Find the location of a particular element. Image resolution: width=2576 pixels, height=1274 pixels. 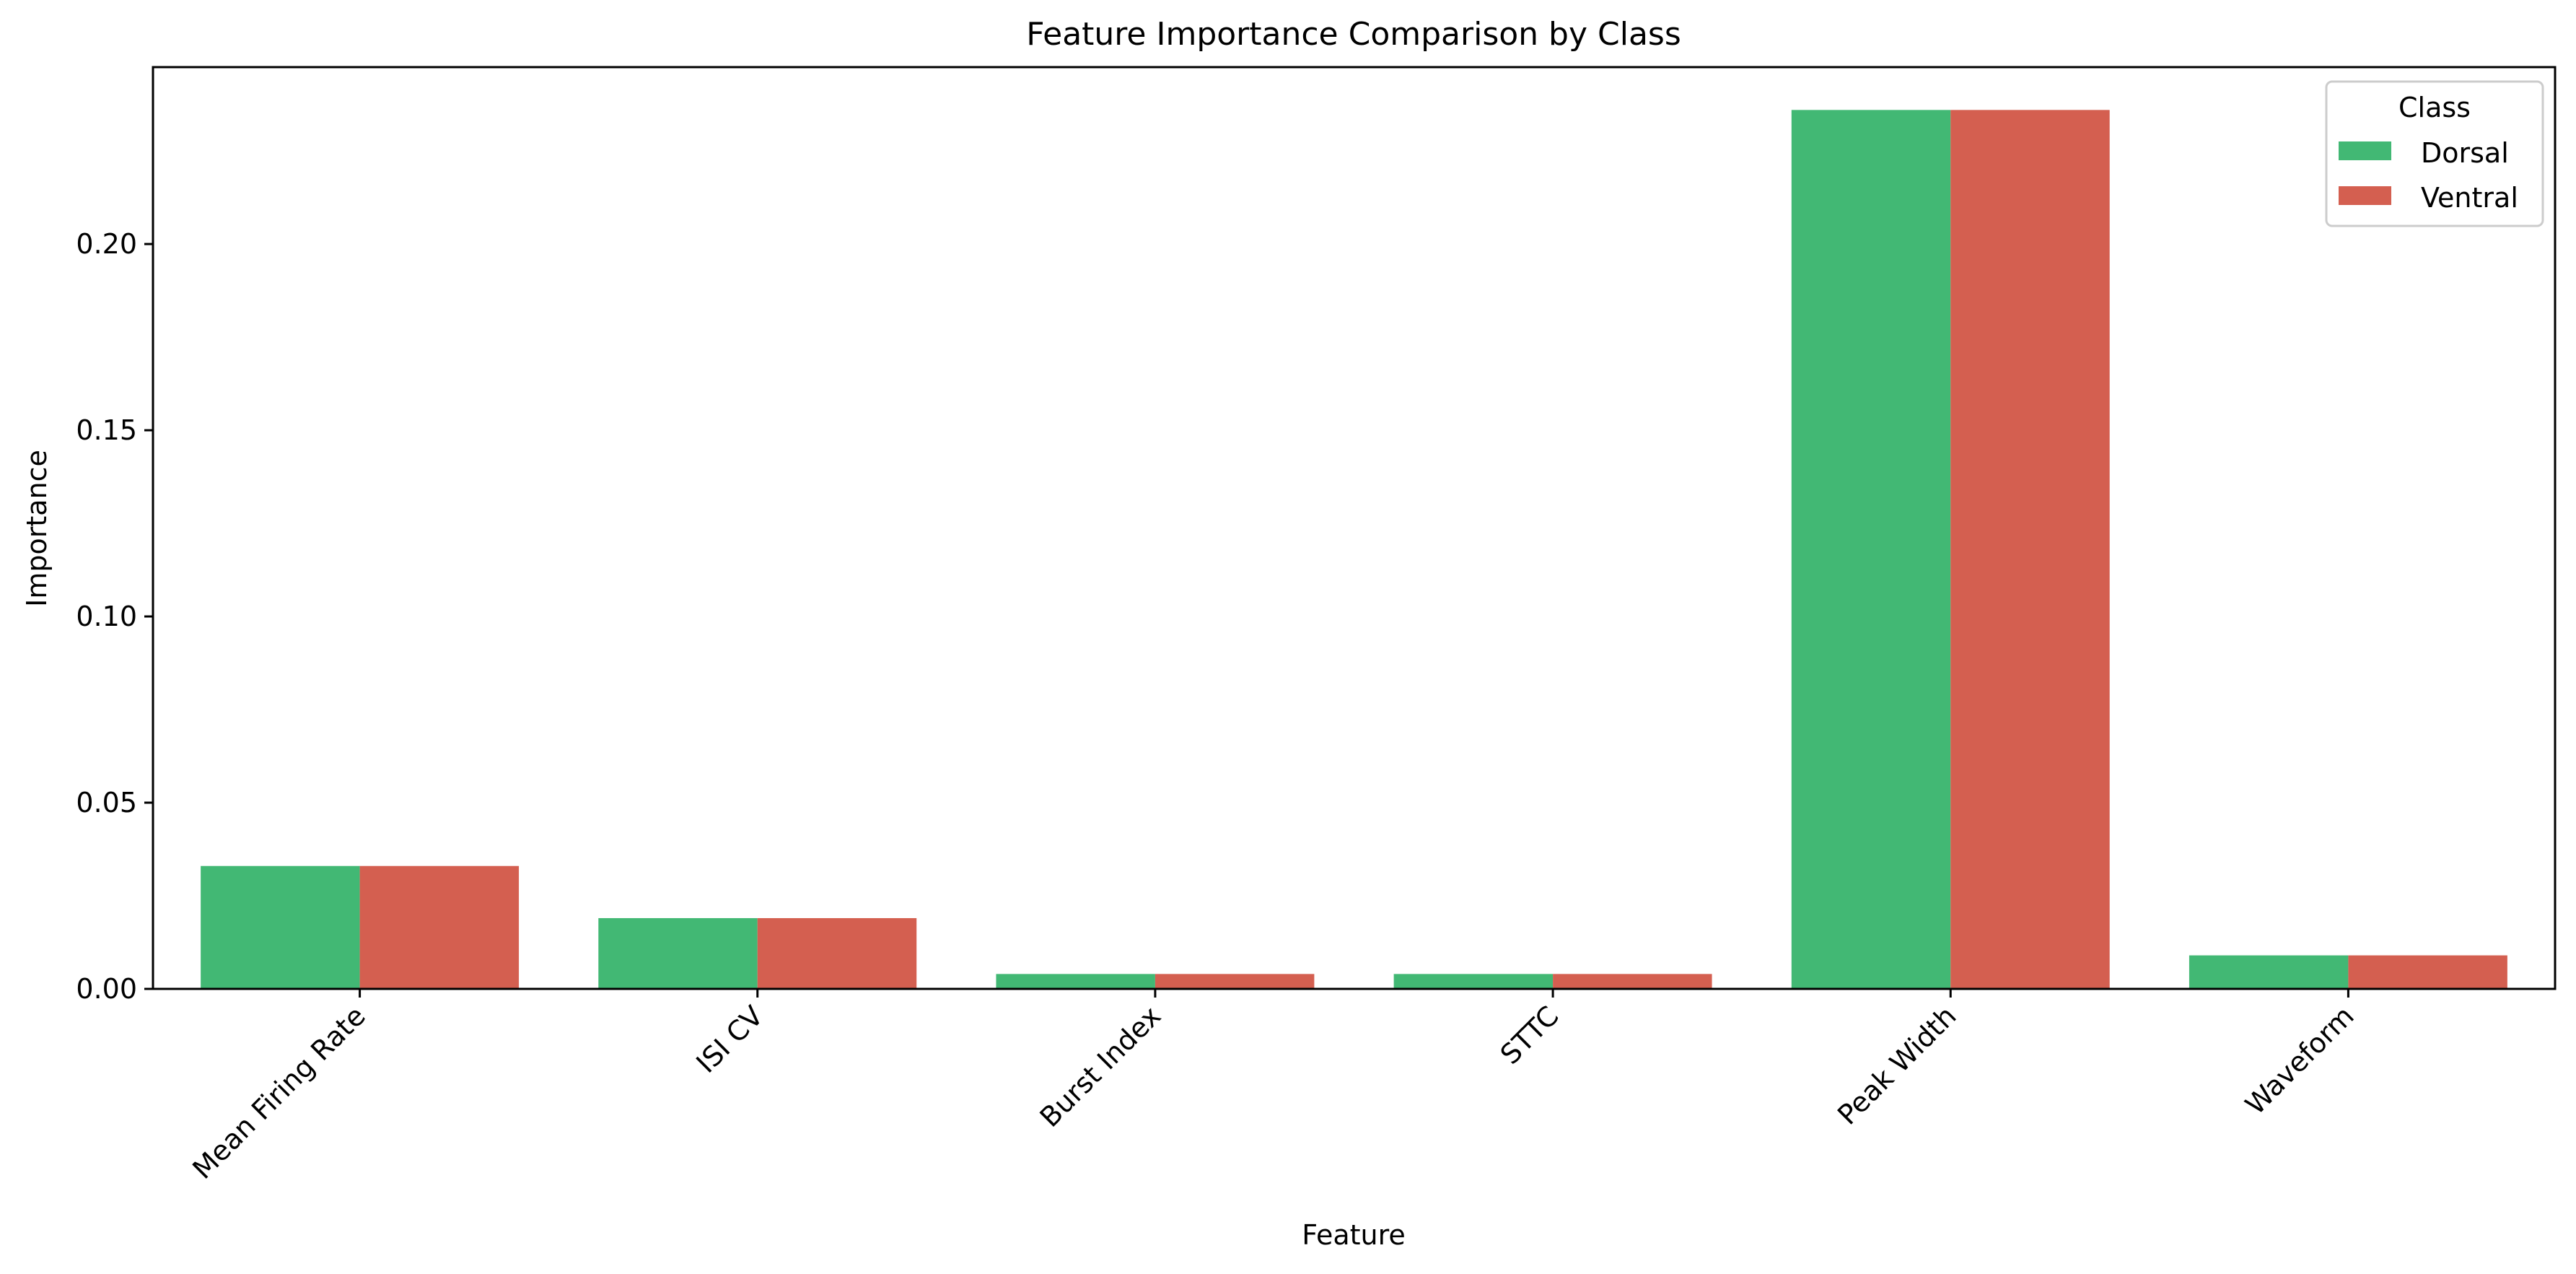

x-tick-label-3: STTC is located at coordinates (1529, 1035).